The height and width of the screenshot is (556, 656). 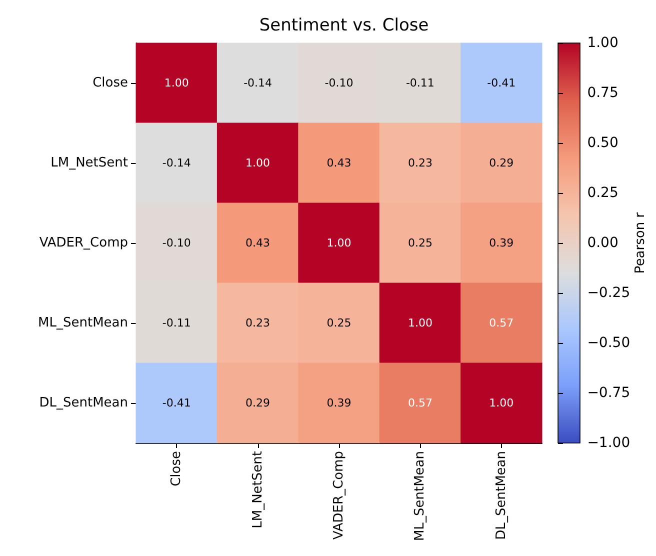 What do you see at coordinates (501, 495) in the screenshot?
I see `x-tick-label: DL_SentMean` at bounding box center [501, 495].